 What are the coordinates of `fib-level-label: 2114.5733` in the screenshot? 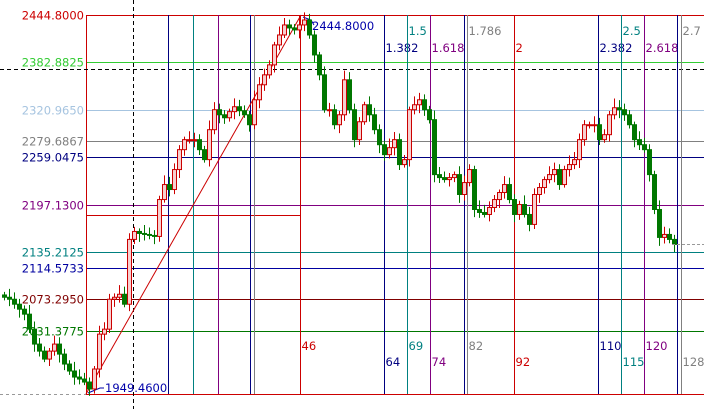 It's located at (53, 269).